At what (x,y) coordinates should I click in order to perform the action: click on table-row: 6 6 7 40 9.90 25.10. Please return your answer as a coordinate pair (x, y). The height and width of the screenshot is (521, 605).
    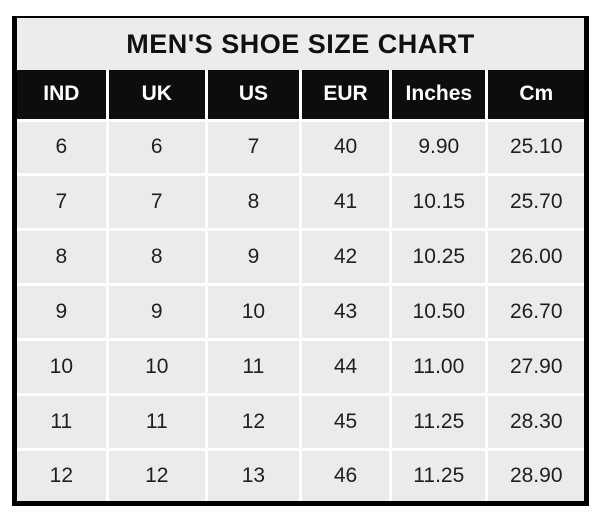
    Looking at the image, I should click on (300, 146).